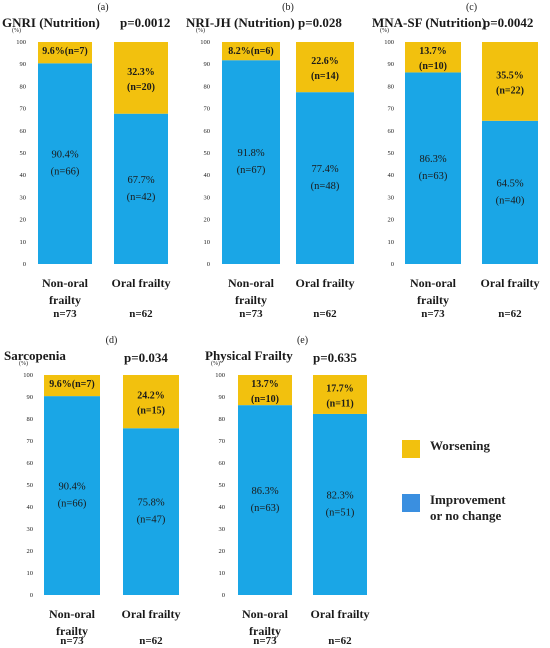  What do you see at coordinates (429, 22) in the screenshot?
I see `chart-title: MNA-SF (Nutrition)` at bounding box center [429, 22].